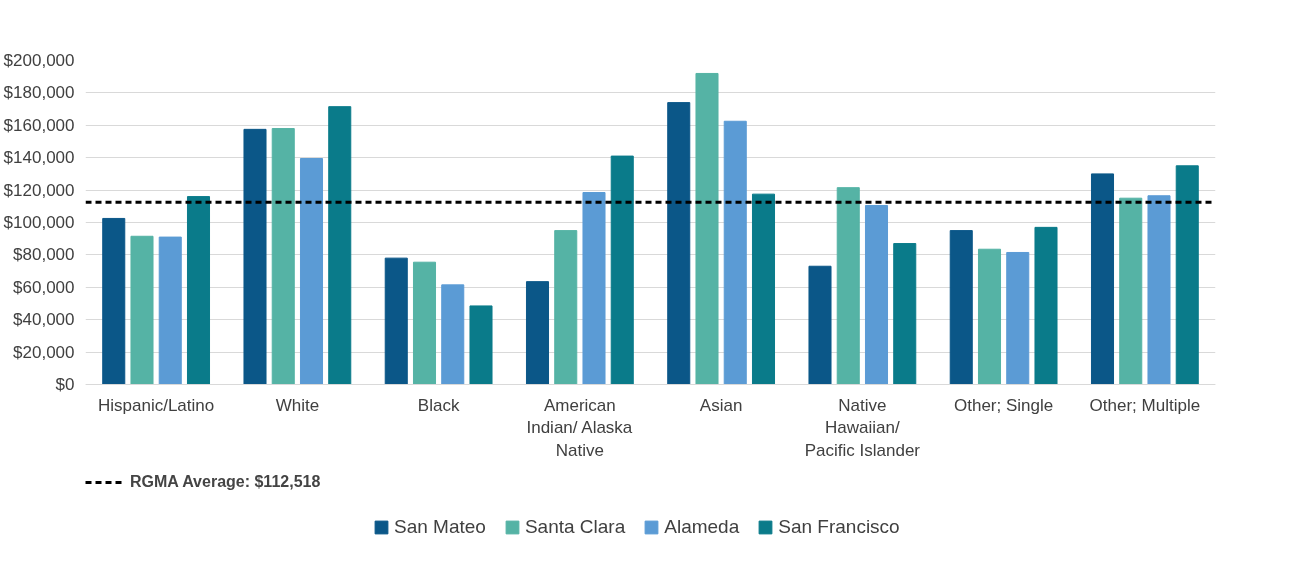  I want to click on x-tick-label: Other; Multiple, so click(1145, 405).